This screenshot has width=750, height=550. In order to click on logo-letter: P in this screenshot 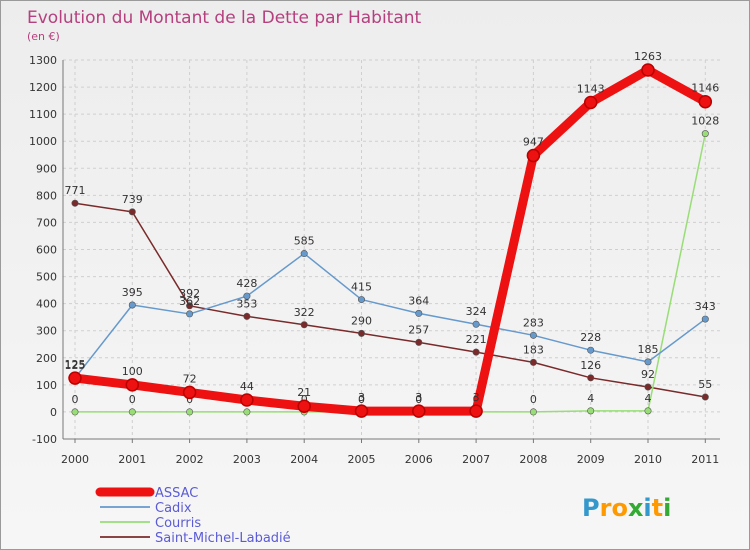, I will do `click(591, 508)`.